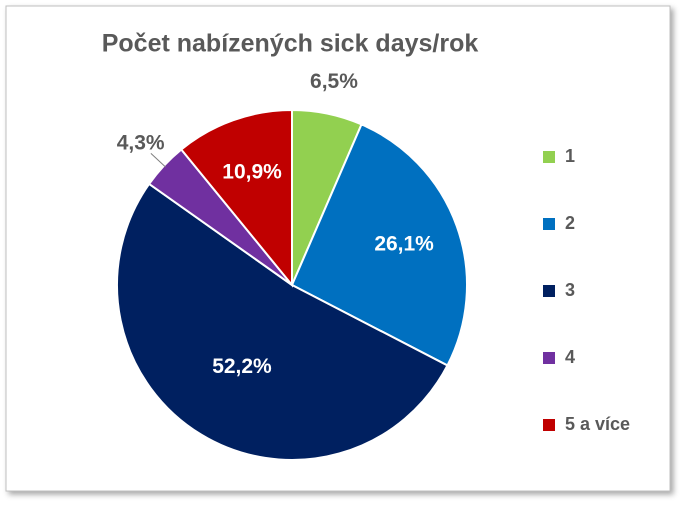  What do you see at coordinates (290, 44) in the screenshot?
I see `chart-title: Počet nabízených sick days/rok` at bounding box center [290, 44].